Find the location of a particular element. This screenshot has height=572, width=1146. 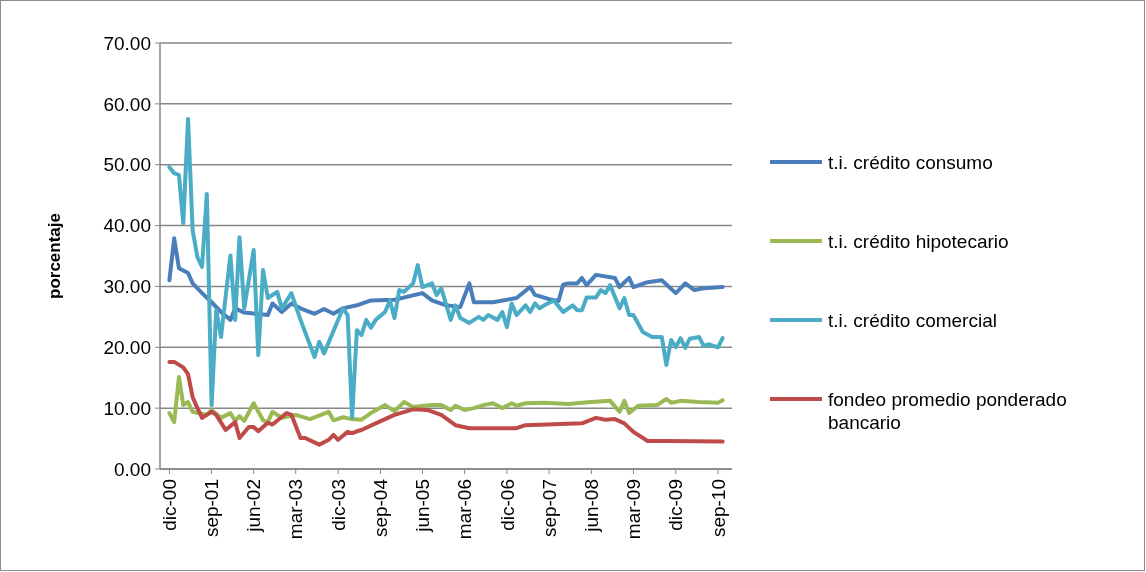

legend-label: t.i. crédito comercial is located at coordinates (912, 320).